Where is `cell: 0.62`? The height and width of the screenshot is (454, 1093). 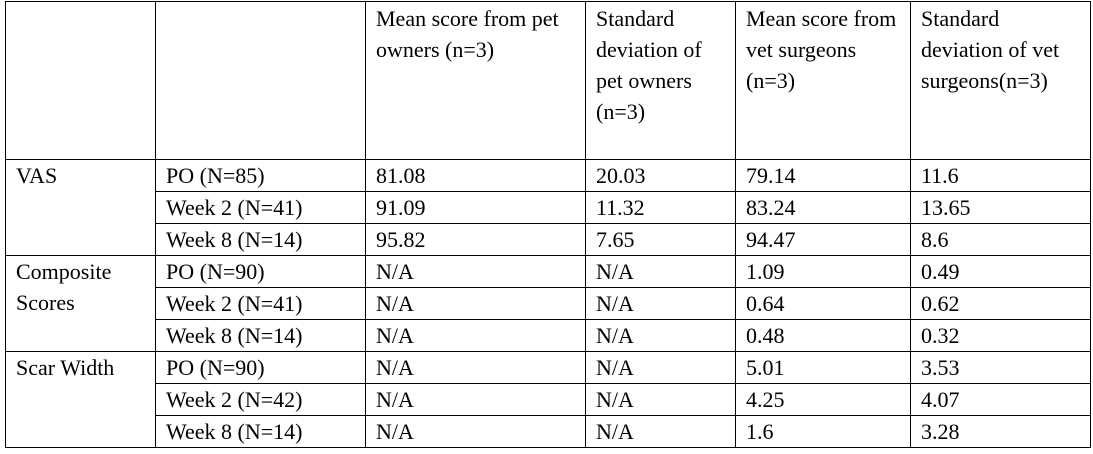 cell: 0.62 is located at coordinates (1000, 303).